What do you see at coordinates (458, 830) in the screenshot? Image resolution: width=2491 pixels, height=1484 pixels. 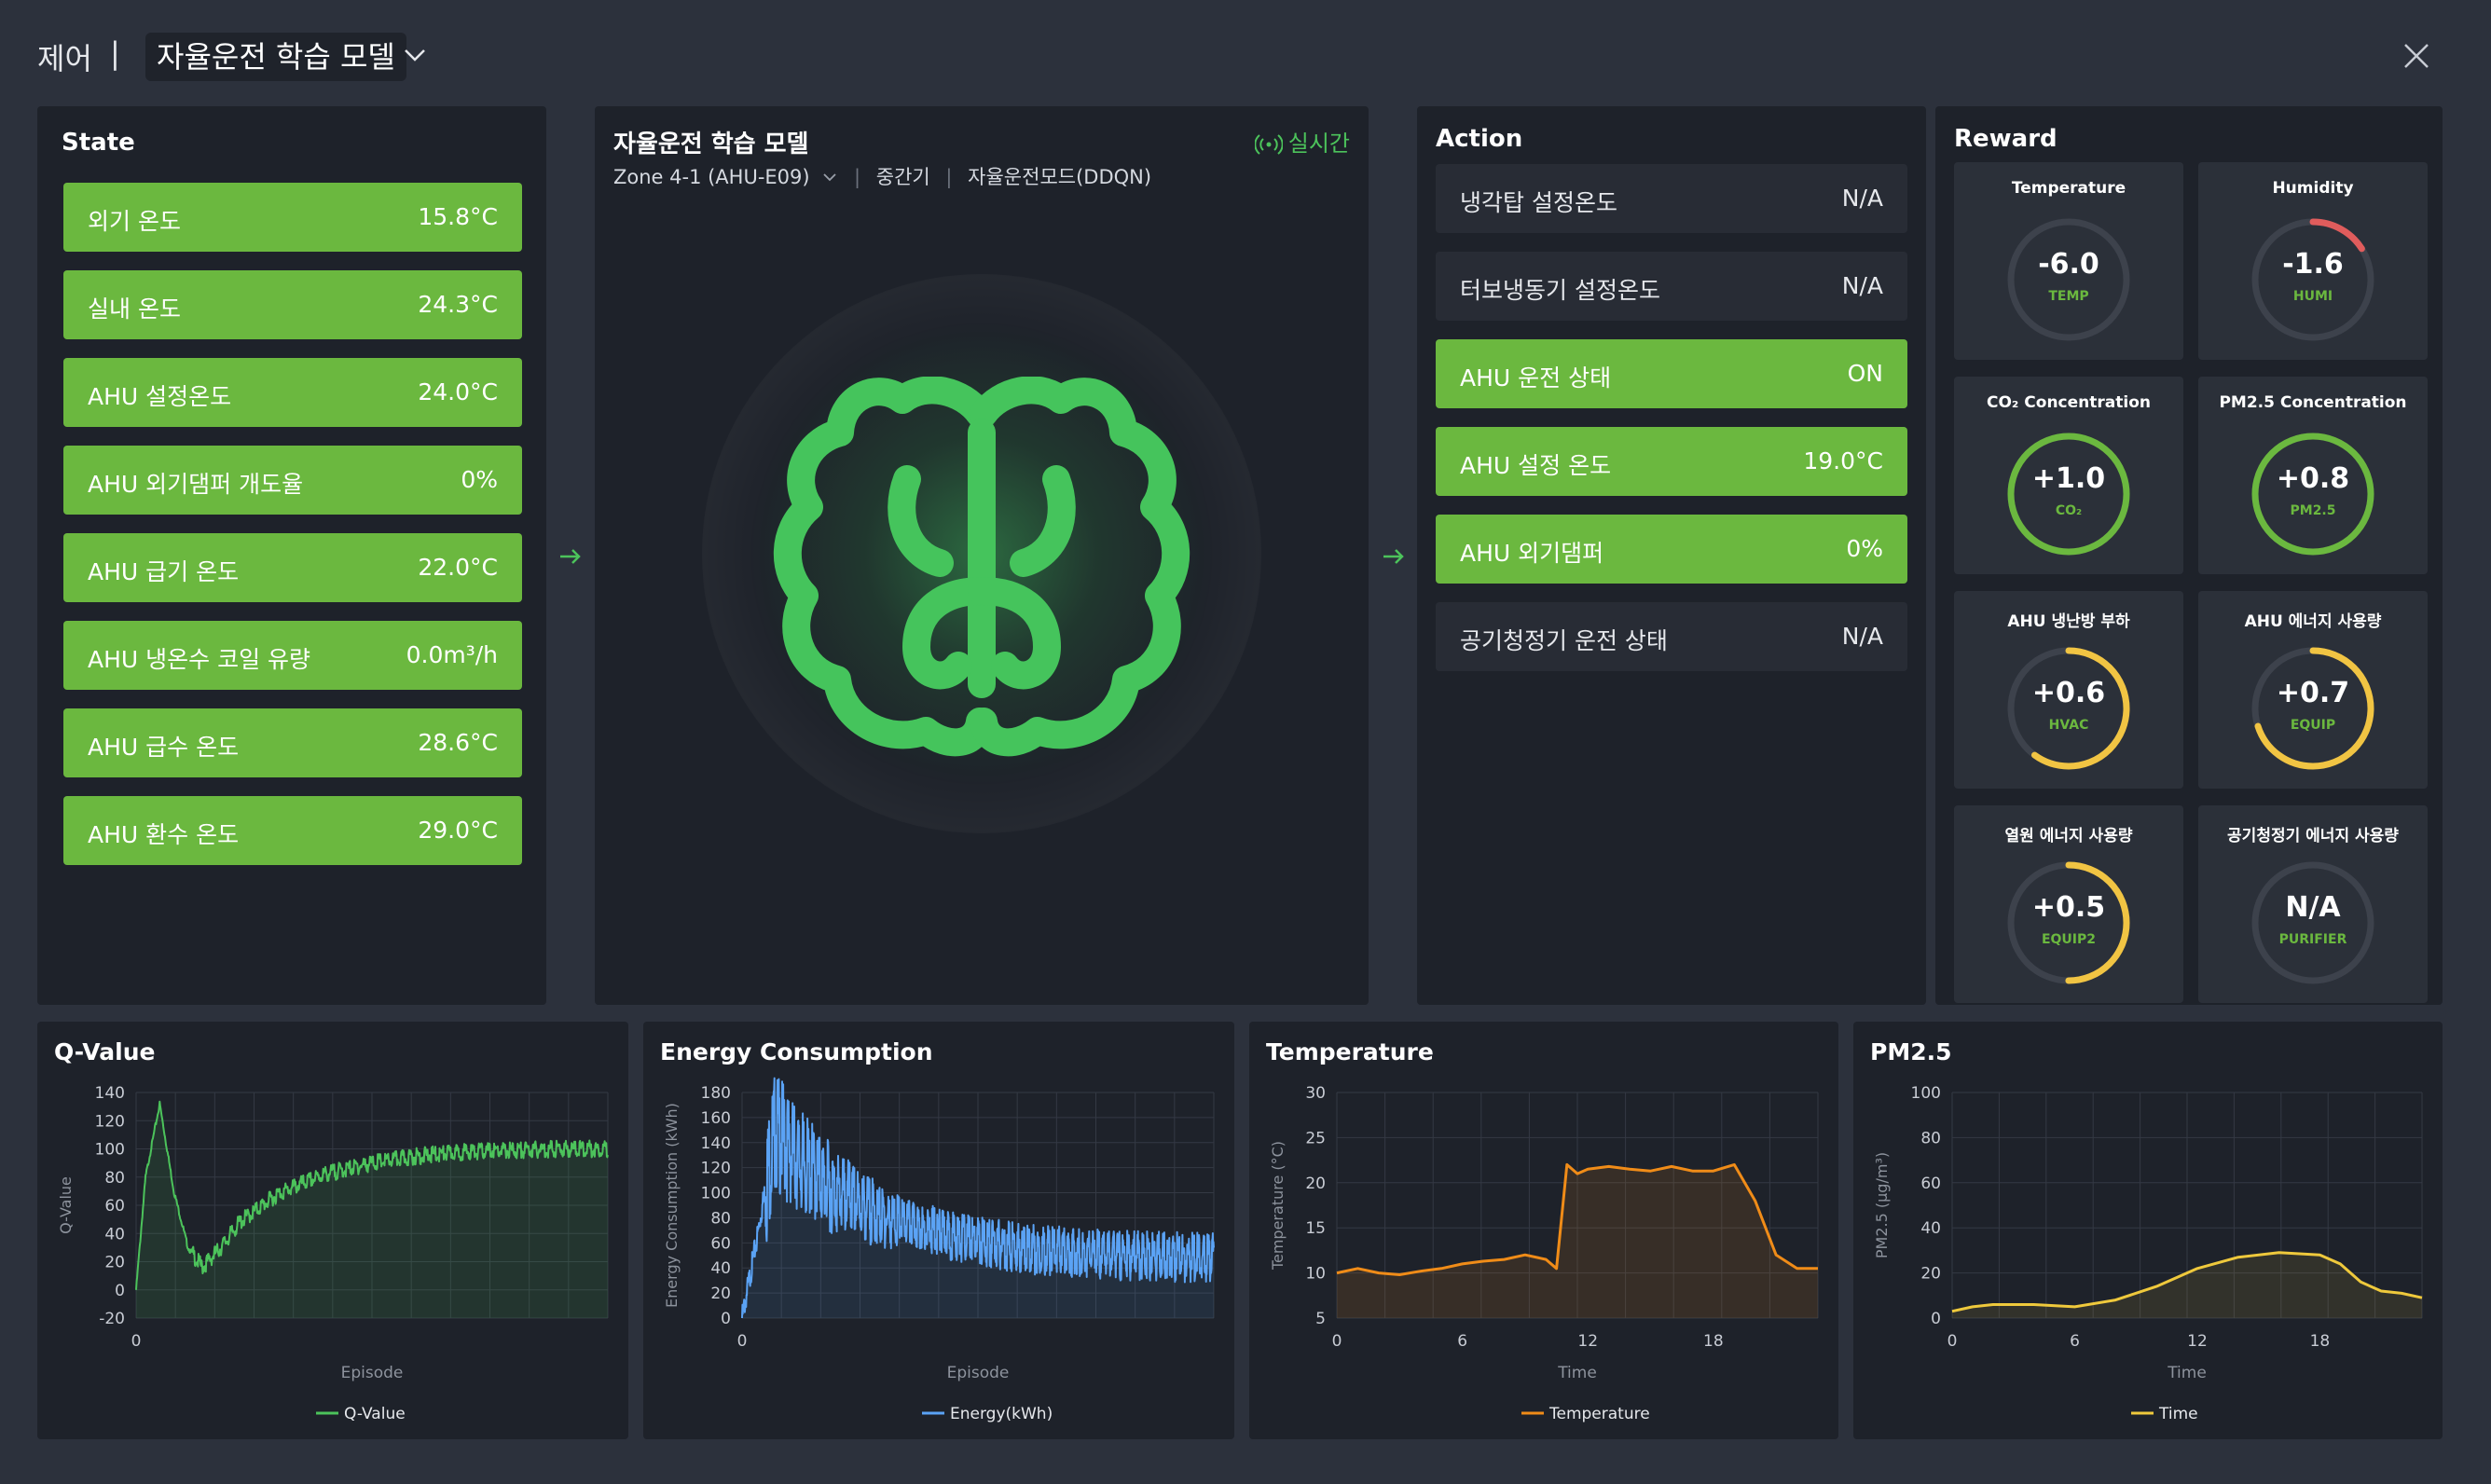 I see `state-item-value: 29.0°C` at bounding box center [458, 830].